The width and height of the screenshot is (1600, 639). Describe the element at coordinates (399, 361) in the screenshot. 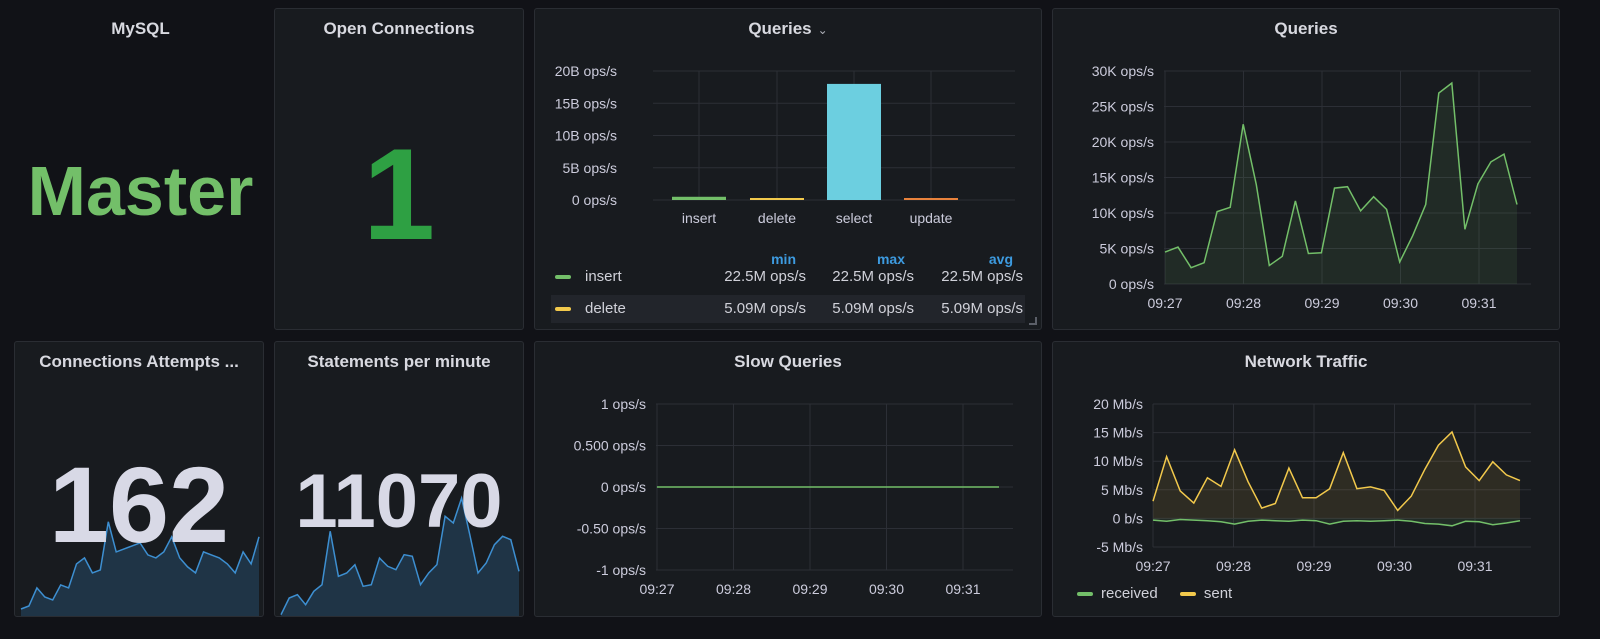

I see `panel-title: Statements per minute` at that location.